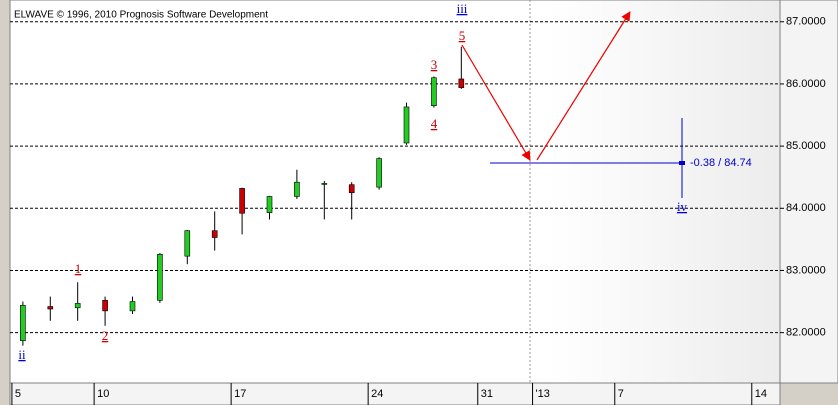 This screenshot has width=838, height=405. What do you see at coordinates (806, 208) in the screenshot?
I see `y-tick-label: 84.0000` at bounding box center [806, 208].